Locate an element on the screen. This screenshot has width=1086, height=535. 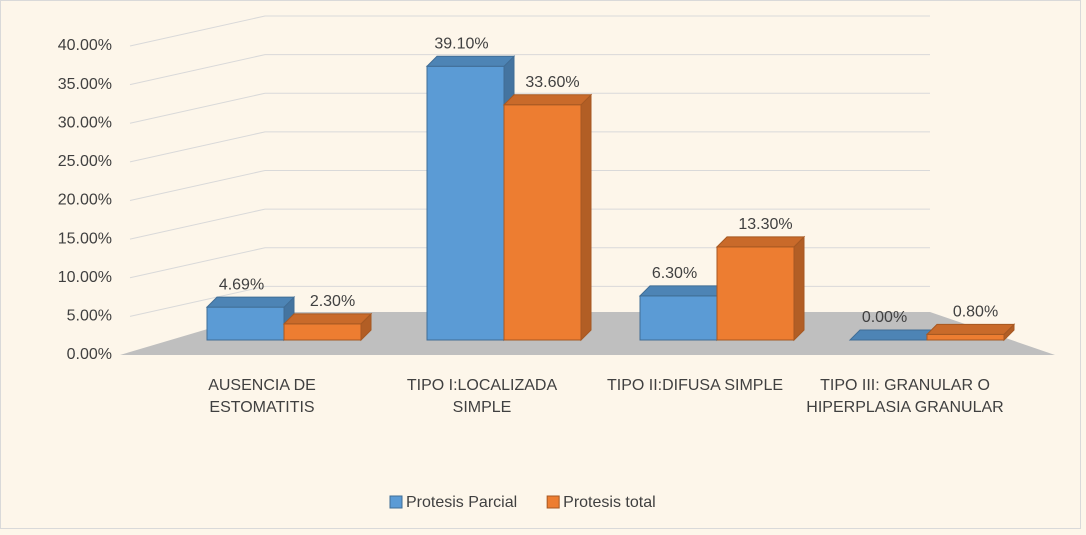
y-tick-label: 10.00% is located at coordinates (85, 277).